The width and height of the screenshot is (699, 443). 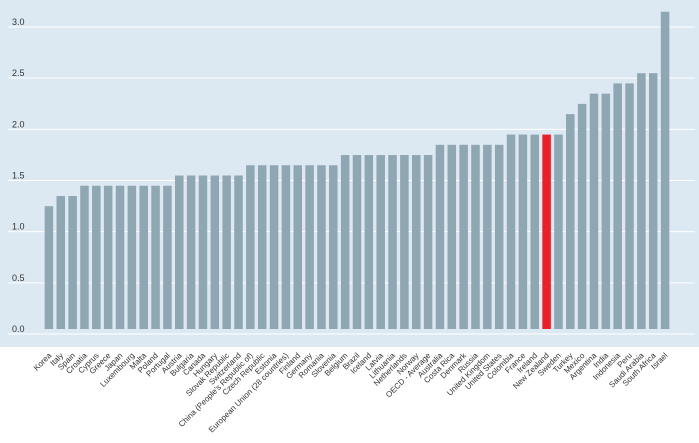 I want to click on y-tick-label: 2.0, so click(x=18, y=124).